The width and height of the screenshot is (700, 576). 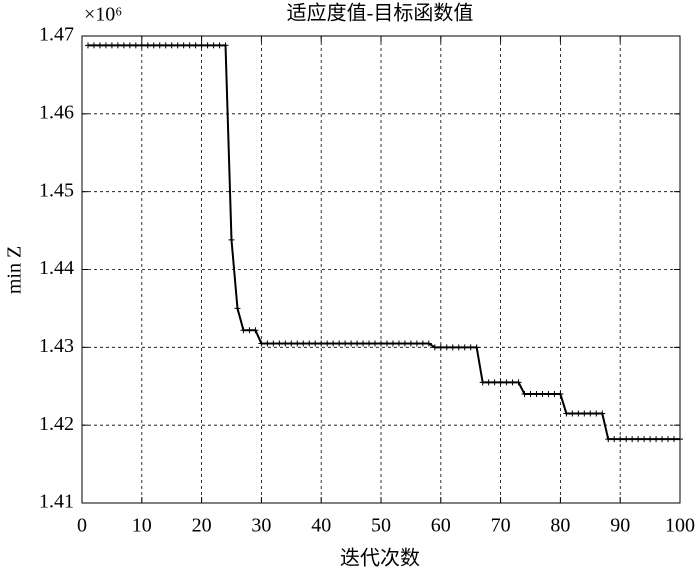 I want to click on y-tick-label: 1.41, so click(x=56, y=502).